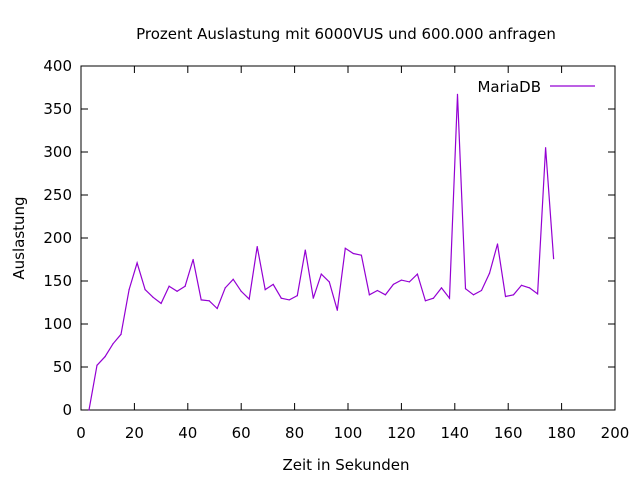 The width and height of the screenshot is (640, 480). Describe the element at coordinates (62, 367) in the screenshot. I see `y-tick-label: 50` at that location.